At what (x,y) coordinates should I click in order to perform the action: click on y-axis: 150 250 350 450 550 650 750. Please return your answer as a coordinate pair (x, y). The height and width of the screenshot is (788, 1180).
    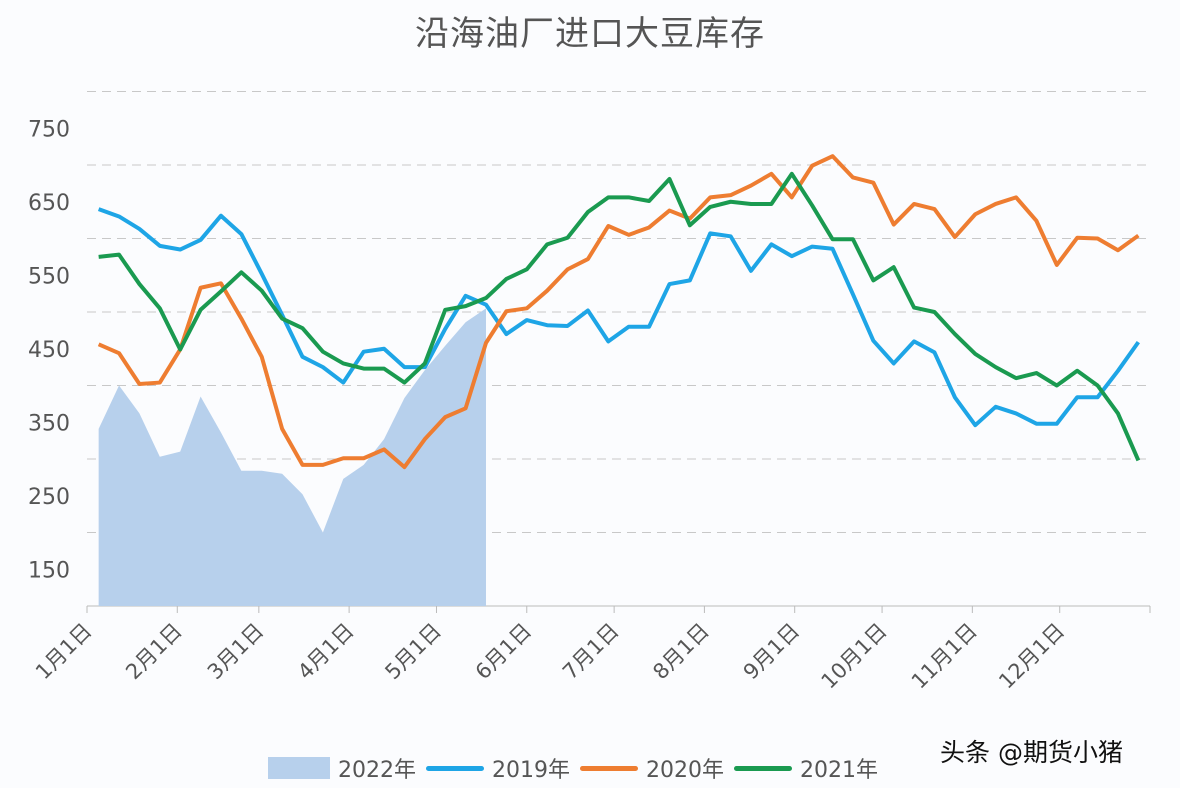
    Looking at the image, I should click on (49, 350).